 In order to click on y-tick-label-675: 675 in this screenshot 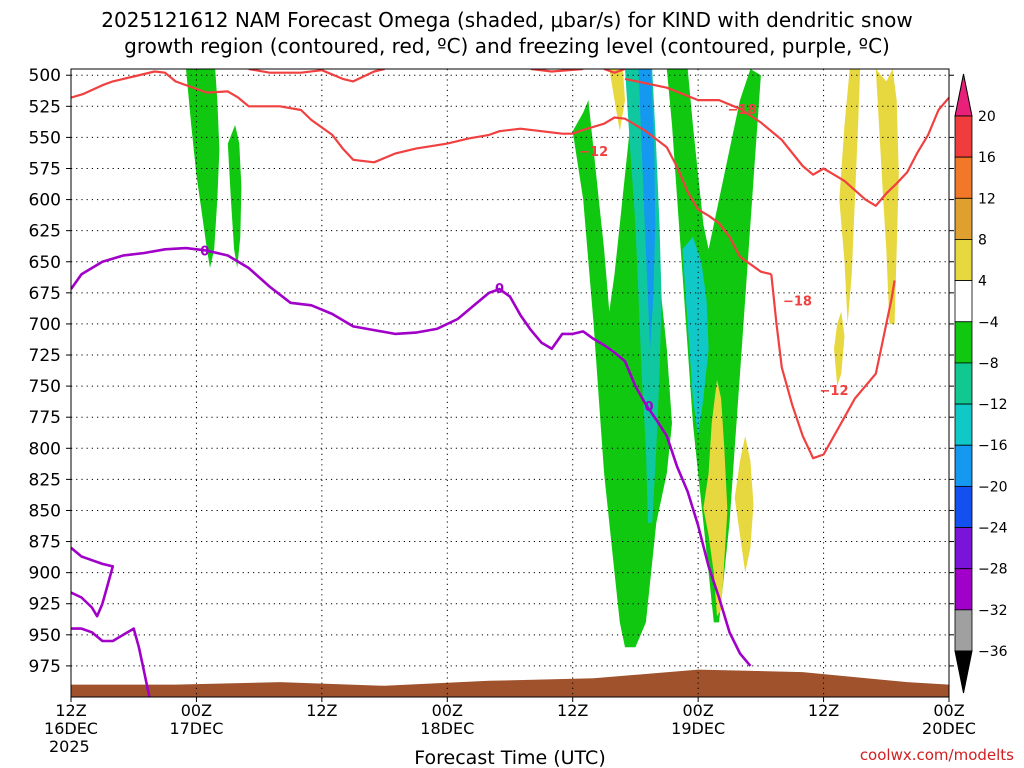, I will do `click(45, 294)`.